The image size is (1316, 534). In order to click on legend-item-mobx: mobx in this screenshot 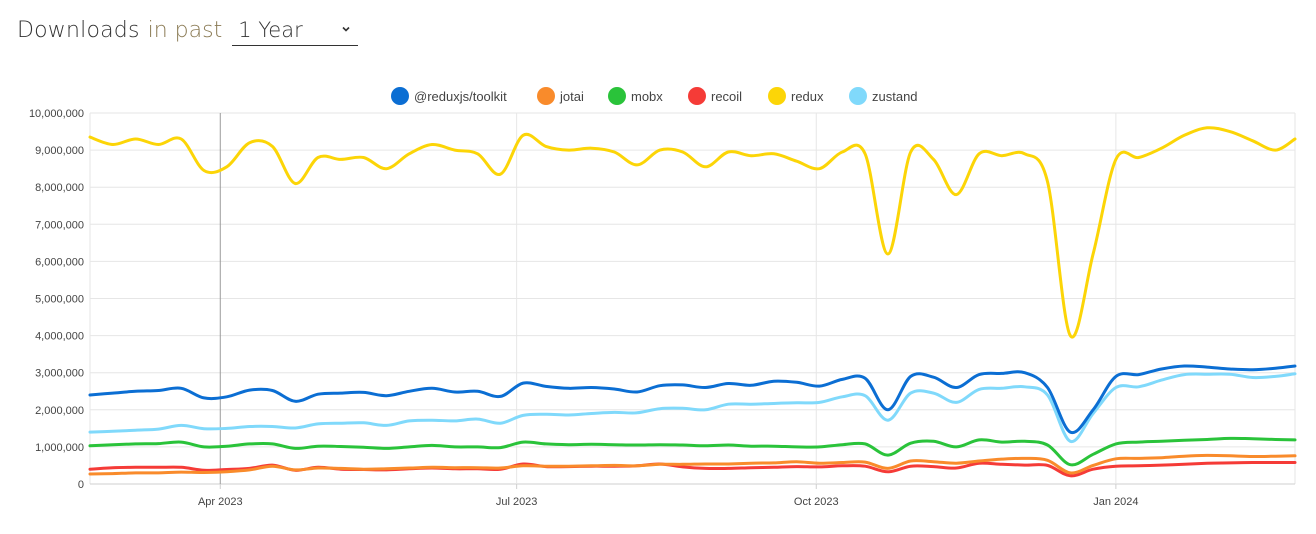, I will do `click(635, 96)`.